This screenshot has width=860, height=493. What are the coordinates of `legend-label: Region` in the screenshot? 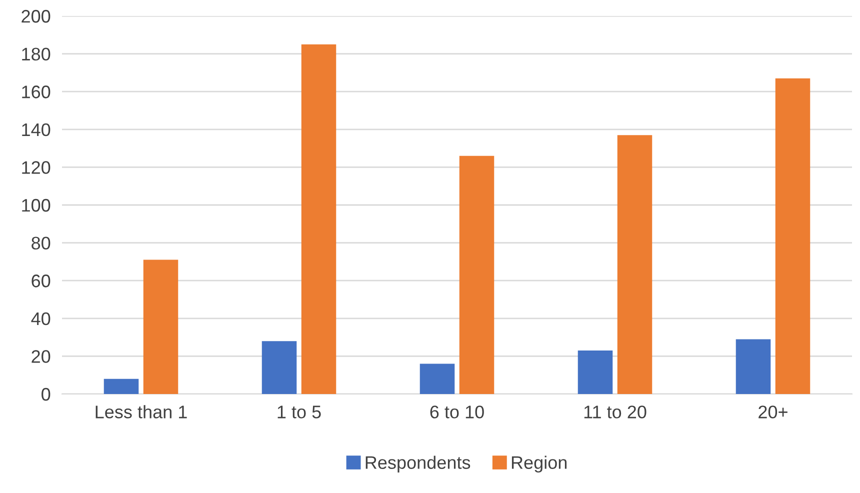 It's located at (539, 464).